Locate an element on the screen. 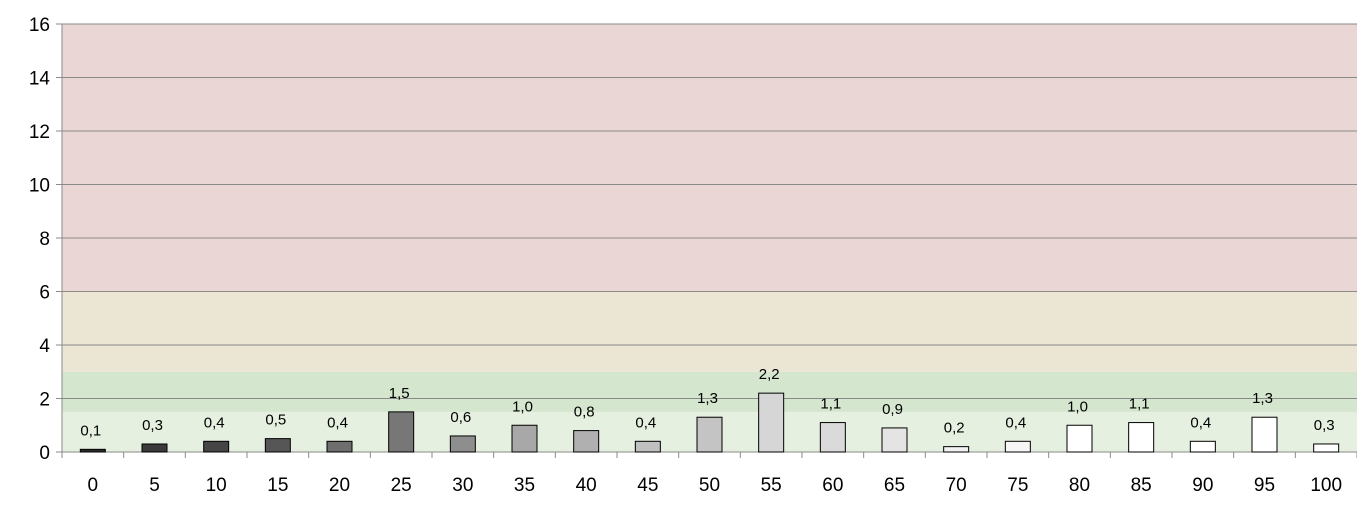  x-tick-label-90: 90 is located at coordinates (1202, 485).